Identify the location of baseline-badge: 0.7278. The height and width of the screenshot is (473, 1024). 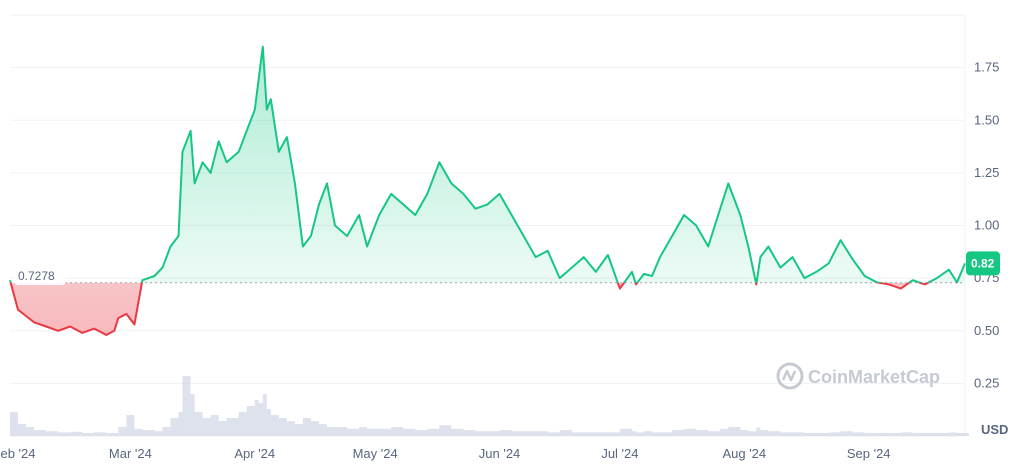
(40, 276).